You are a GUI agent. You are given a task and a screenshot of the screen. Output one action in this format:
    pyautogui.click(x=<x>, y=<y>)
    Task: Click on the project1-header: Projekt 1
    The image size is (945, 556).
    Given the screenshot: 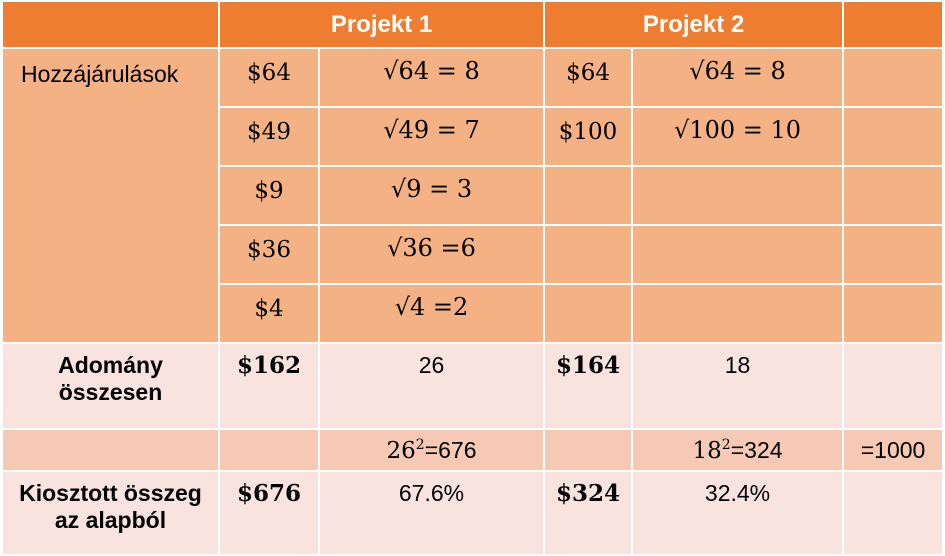 What is the action you would take?
    pyautogui.click(x=381, y=24)
    